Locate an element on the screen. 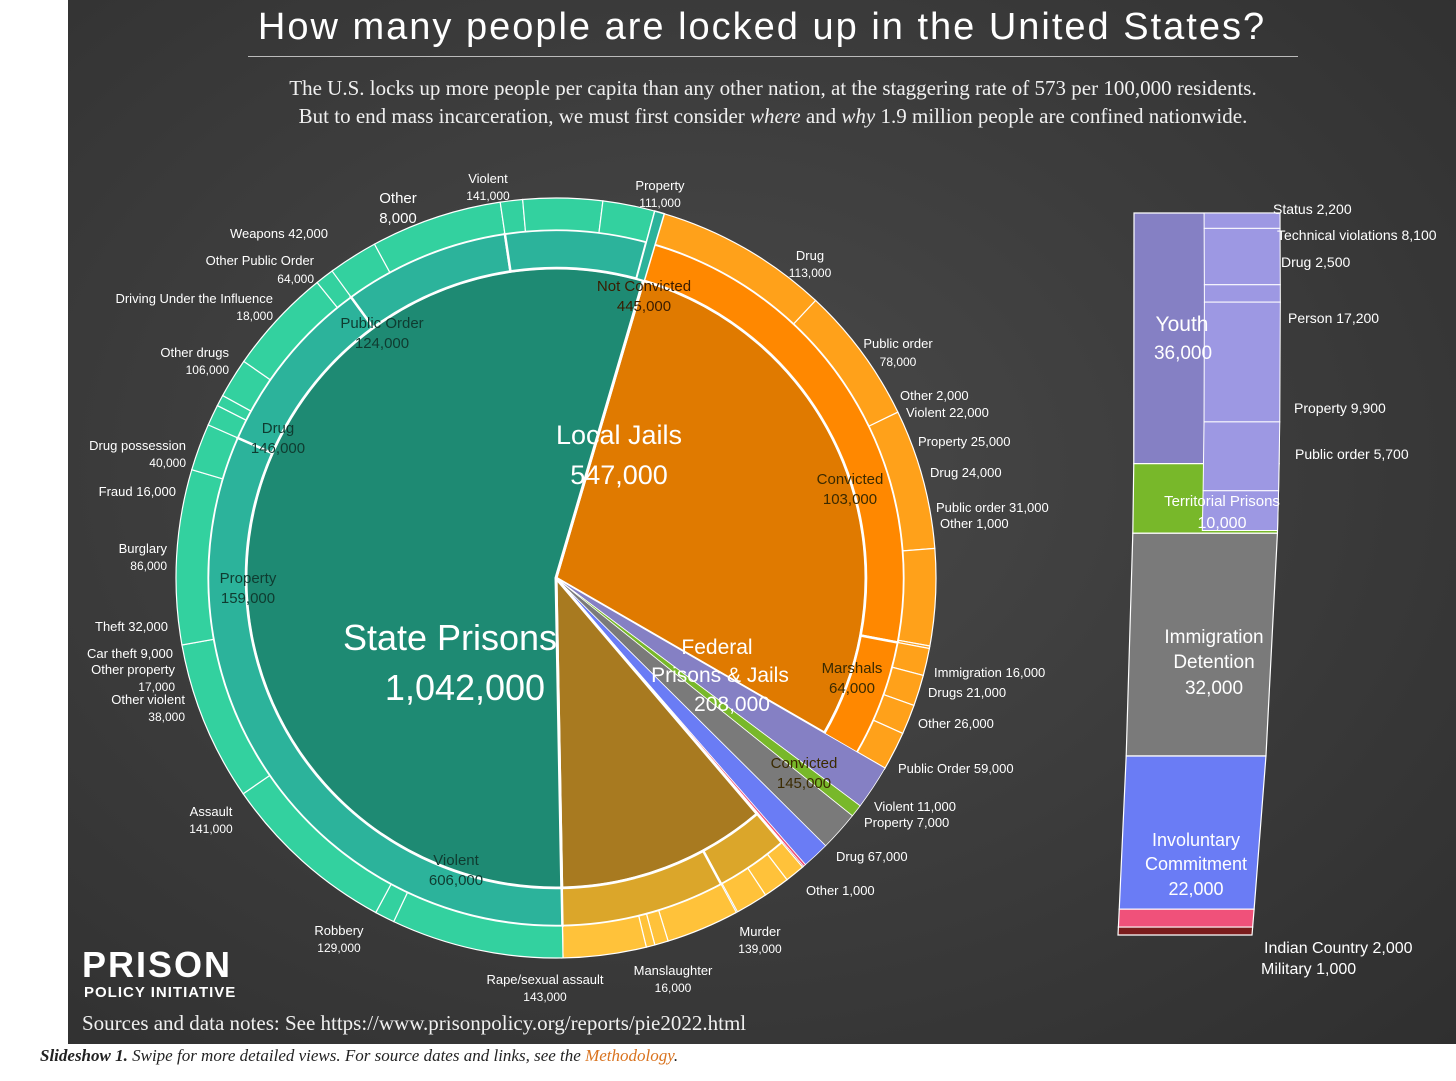 This screenshot has width=1456, height=1081. state-public-order-other-public-order-segment is located at coordinates (562, 215).